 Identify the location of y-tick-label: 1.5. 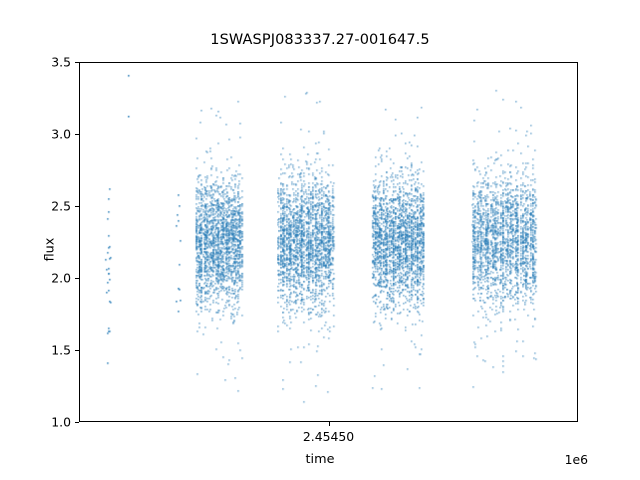
(61, 350).